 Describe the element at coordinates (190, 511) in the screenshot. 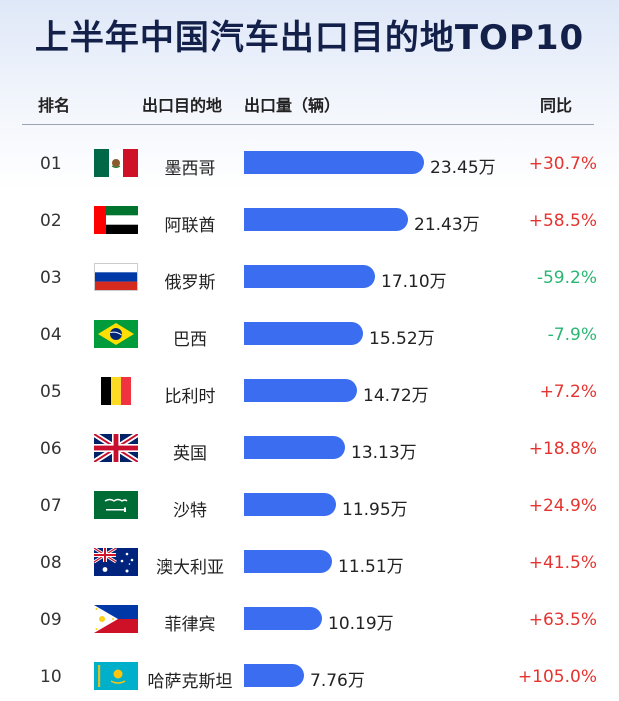

I see `country-name: 沙特` at that location.